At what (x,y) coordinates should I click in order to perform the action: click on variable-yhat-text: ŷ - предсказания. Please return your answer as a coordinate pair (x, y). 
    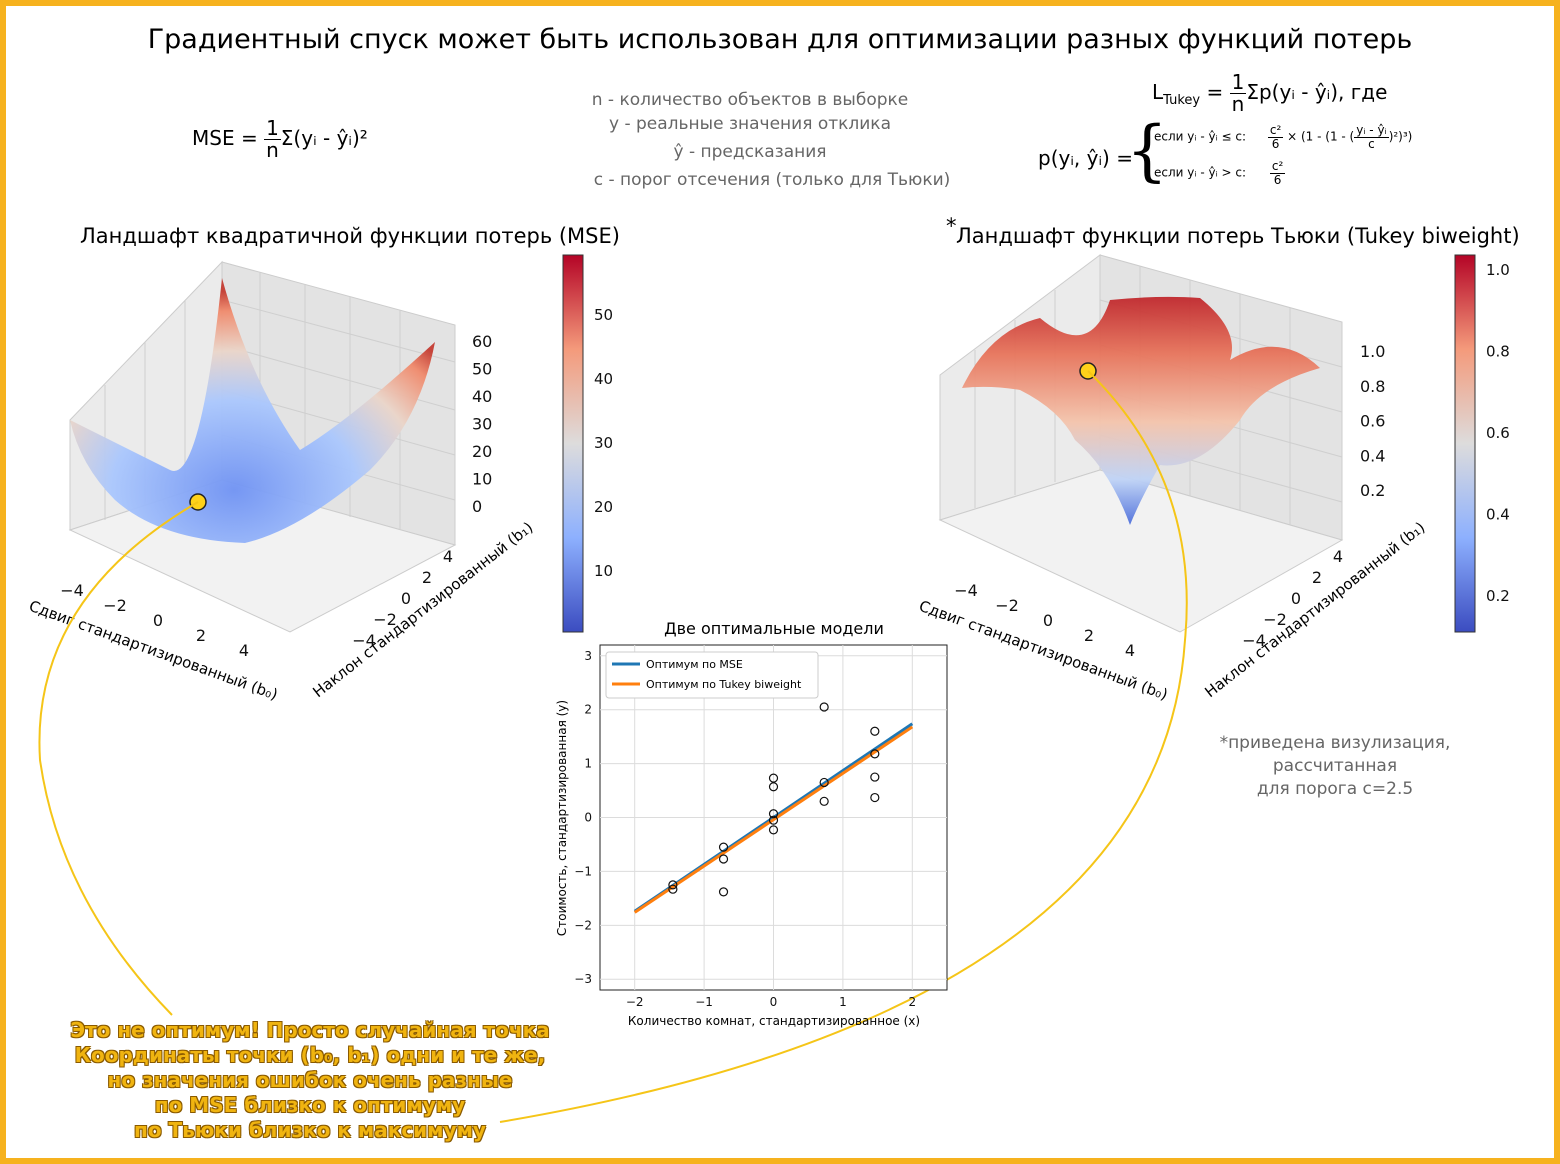
    Looking at the image, I should click on (750, 152).